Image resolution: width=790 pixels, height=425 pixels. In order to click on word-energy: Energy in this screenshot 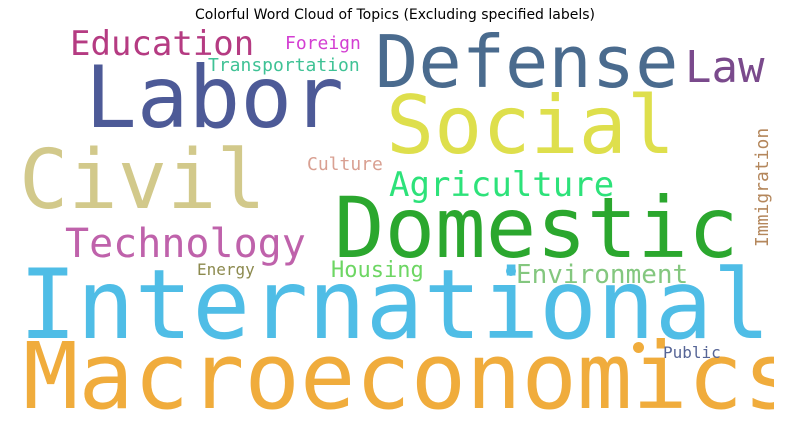, I will do `click(226, 269)`.